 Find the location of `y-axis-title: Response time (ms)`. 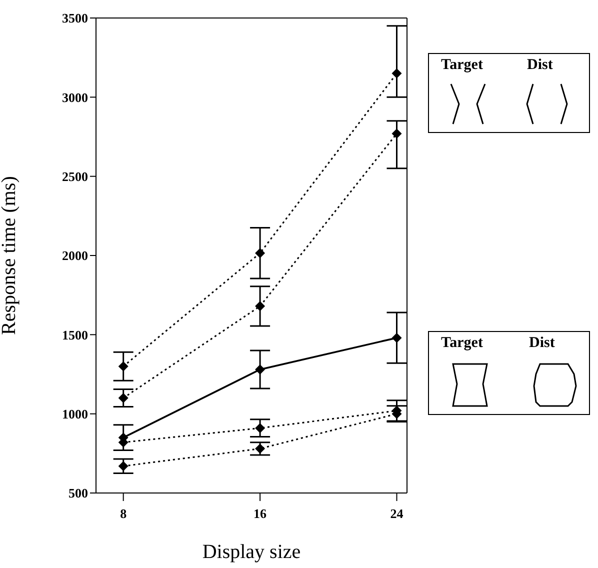

y-axis-title: Response time (ms) is located at coordinates (10, 255).